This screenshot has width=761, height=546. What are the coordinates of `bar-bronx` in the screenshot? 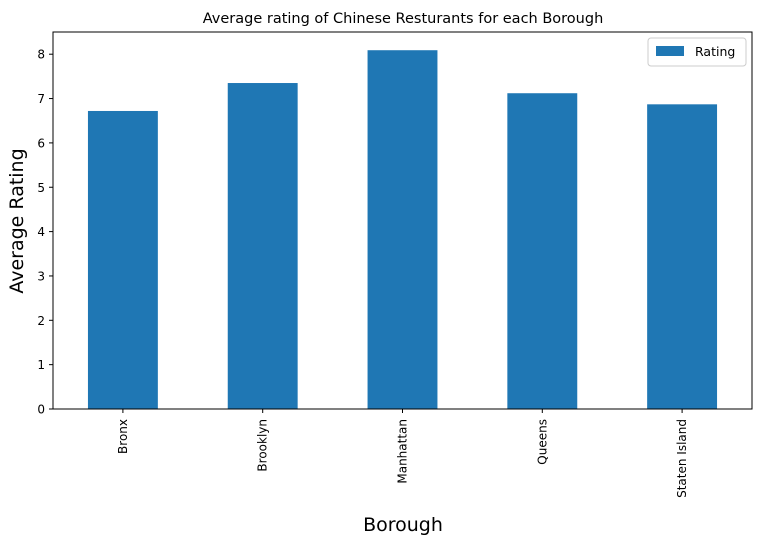 It's located at (122, 259).